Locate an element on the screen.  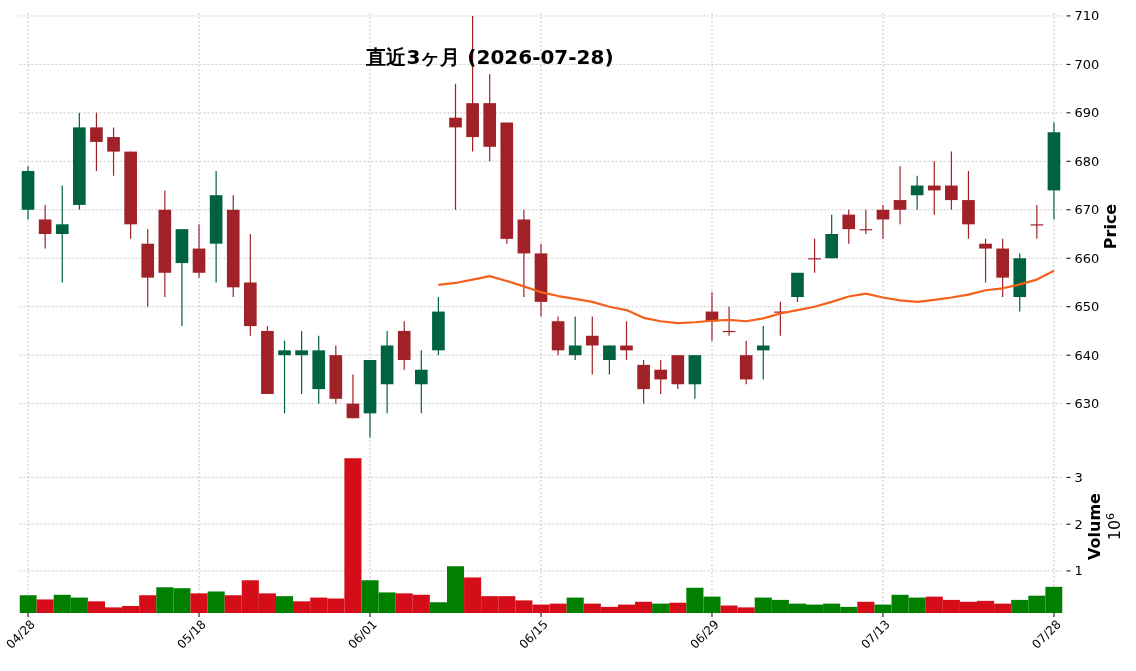
y-tick-label: 710 is located at coordinates (1087, 16).